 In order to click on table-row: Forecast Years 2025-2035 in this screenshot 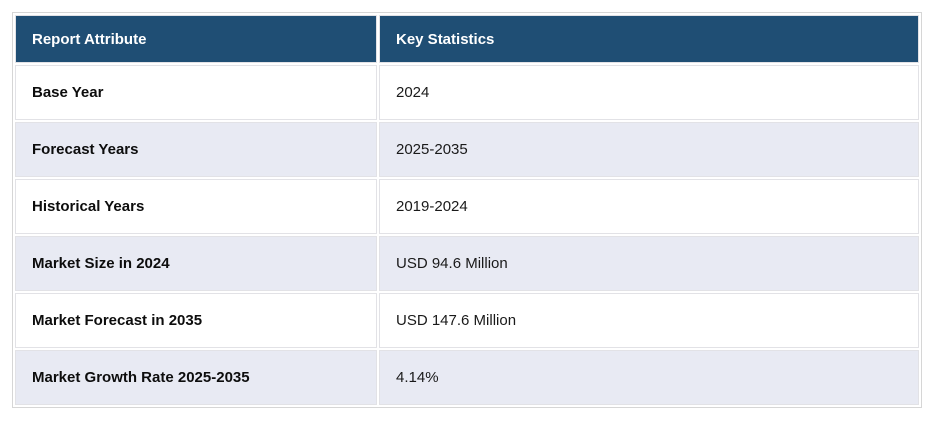, I will do `click(467, 149)`.